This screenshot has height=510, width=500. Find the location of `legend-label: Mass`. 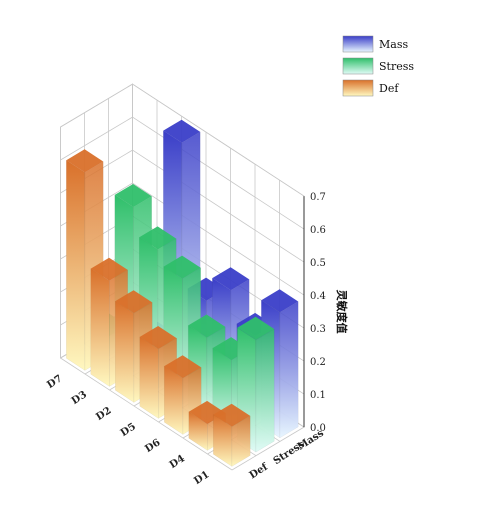

legend-label: Mass is located at coordinates (393, 44).